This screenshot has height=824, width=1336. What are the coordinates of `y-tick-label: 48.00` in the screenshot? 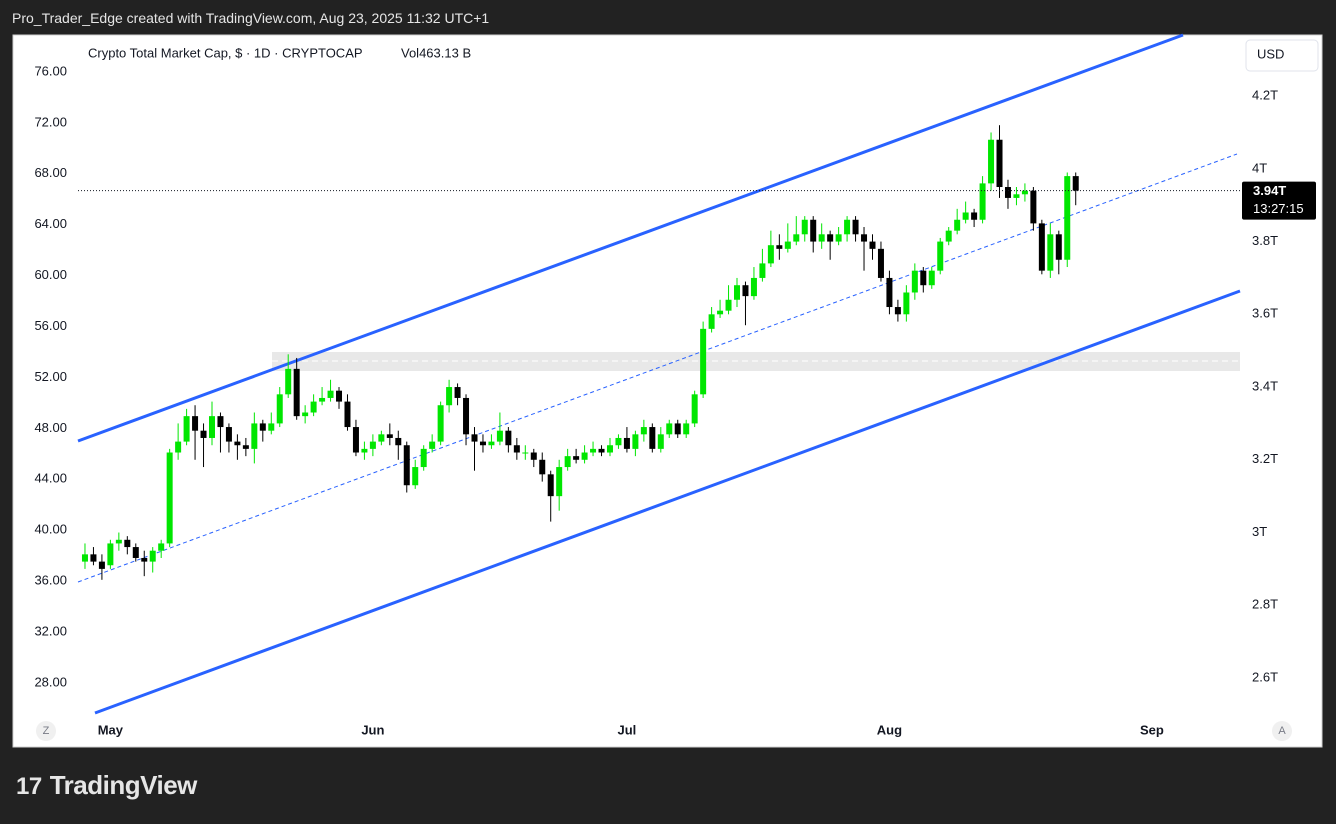 It's located at (50, 427).